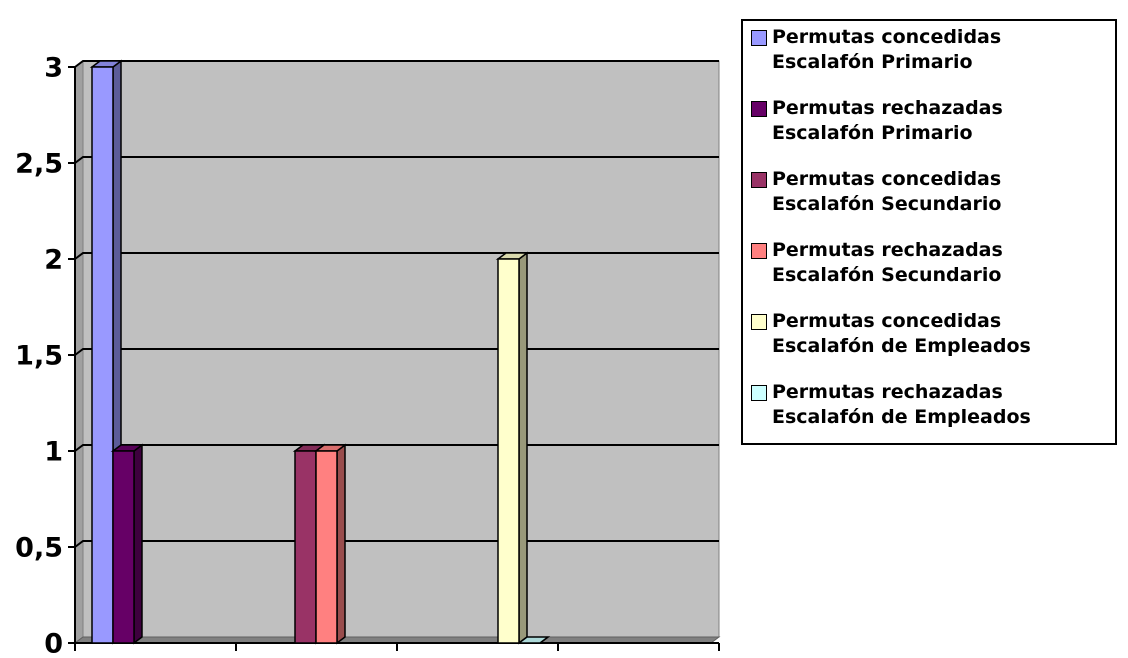 Image resolution: width=1128 pixels, height=658 pixels. What do you see at coordinates (39, 164) in the screenshot?
I see `y-tick-label: 2,5` at bounding box center [39, 164].